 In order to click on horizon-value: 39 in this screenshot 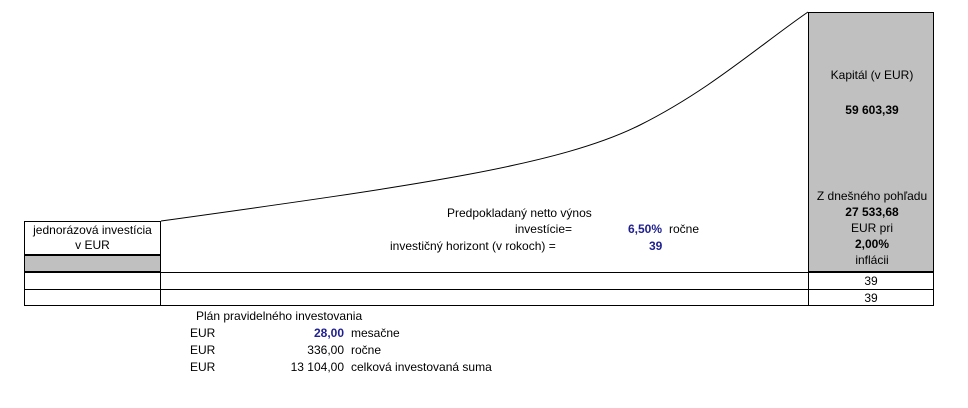, I will do `click(656, 246)`.